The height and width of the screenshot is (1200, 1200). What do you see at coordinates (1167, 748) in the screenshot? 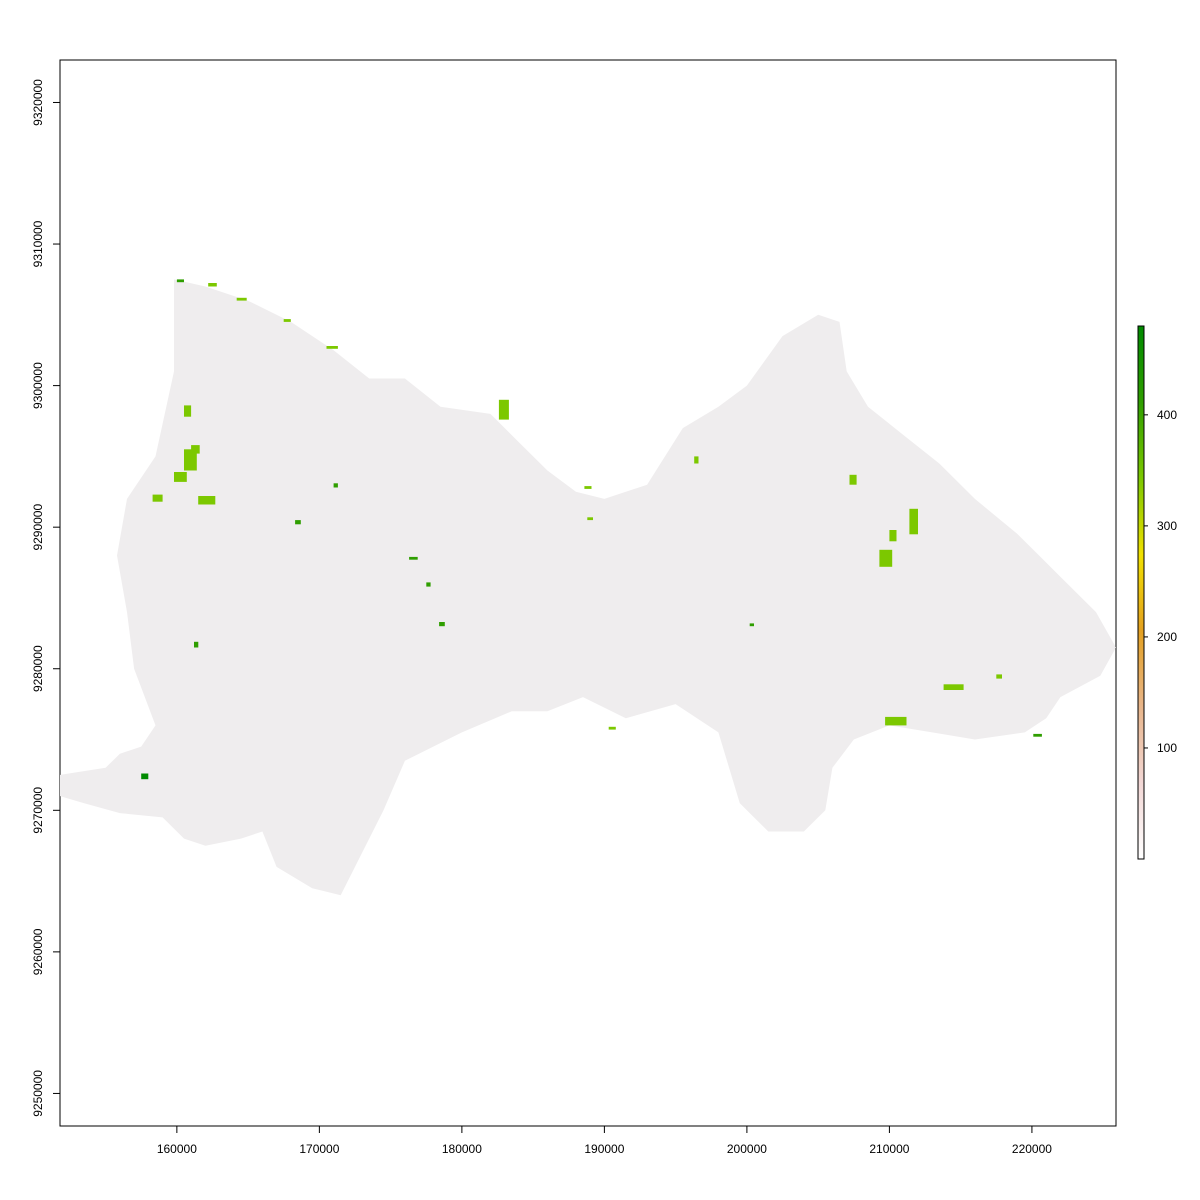
I see `colorbar-tick-label: 100` at bounding box center [1167, 748].